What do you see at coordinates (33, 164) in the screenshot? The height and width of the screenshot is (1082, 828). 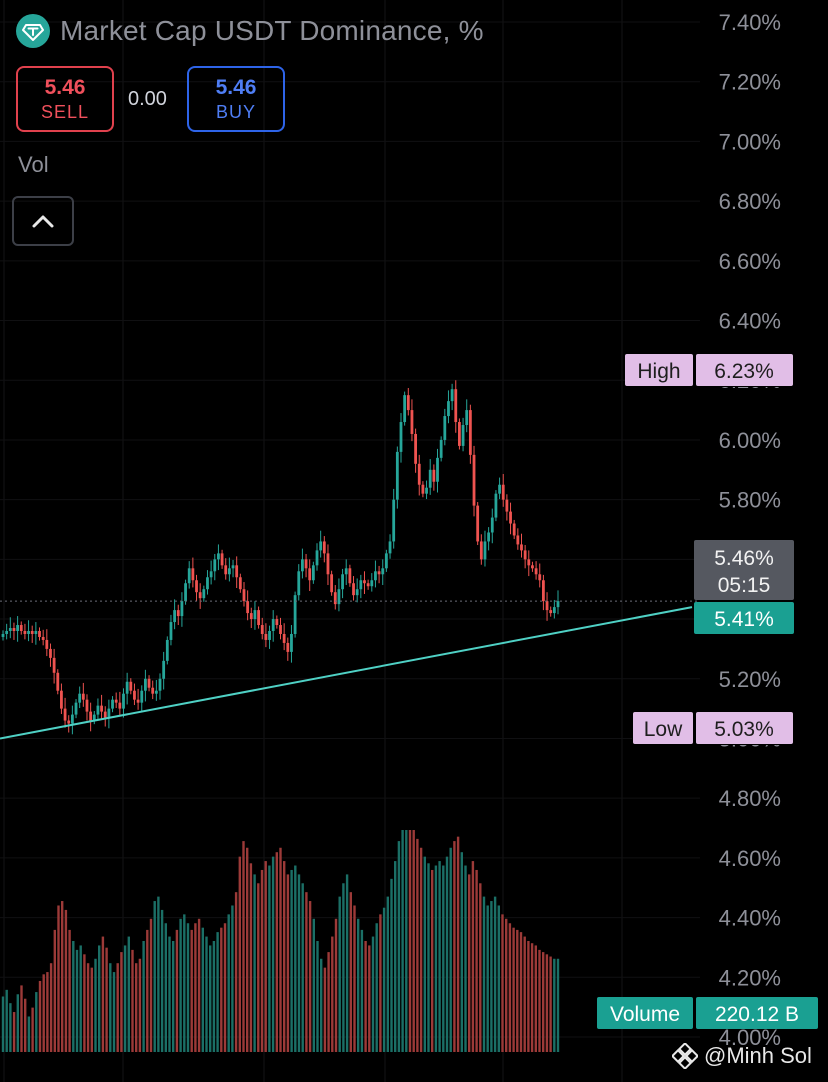 I see `volume-indicator-label: Vol` at bounding box center [33, 164].